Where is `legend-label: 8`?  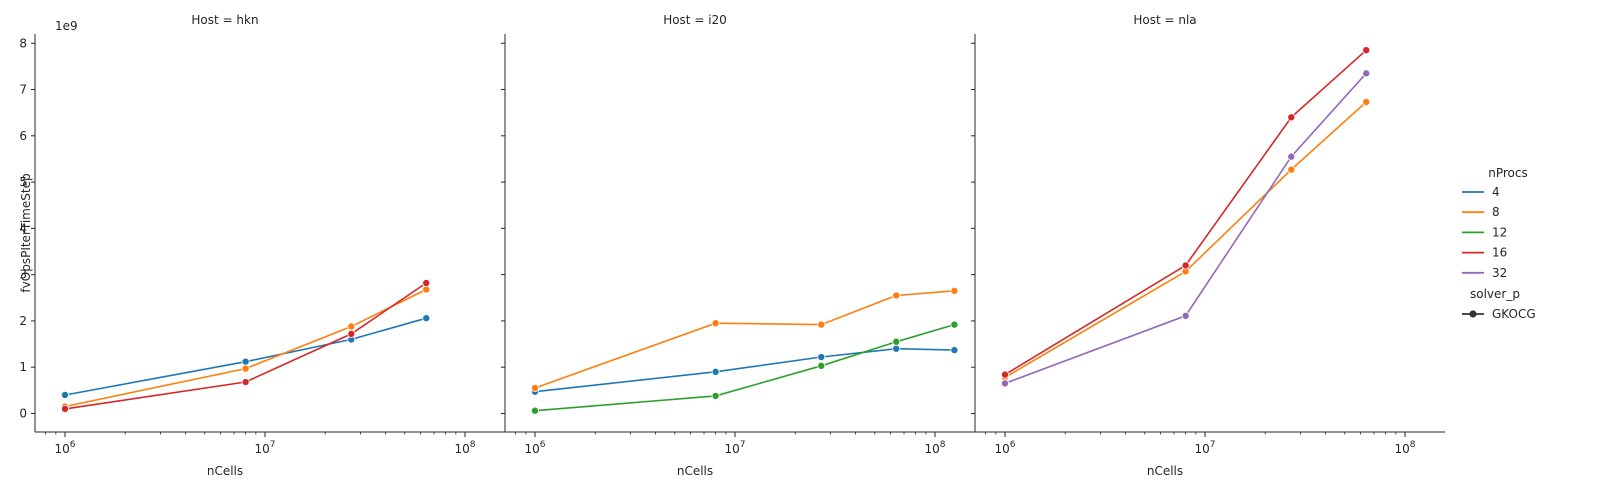
legend-label: 8 is located at coordinates (1496, 212).